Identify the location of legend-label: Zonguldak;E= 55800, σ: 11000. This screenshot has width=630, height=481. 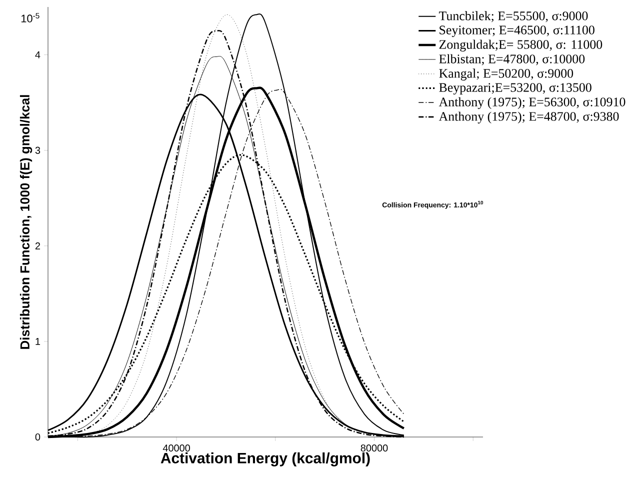
(520, 46).